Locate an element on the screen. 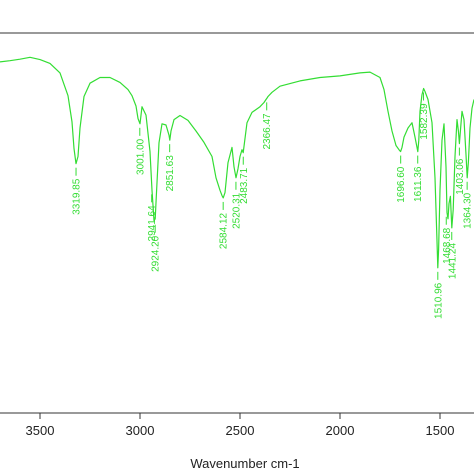 This screenshot has width=474, height=474. peak-label: 2520.31 is located at coordinates (236, 210).